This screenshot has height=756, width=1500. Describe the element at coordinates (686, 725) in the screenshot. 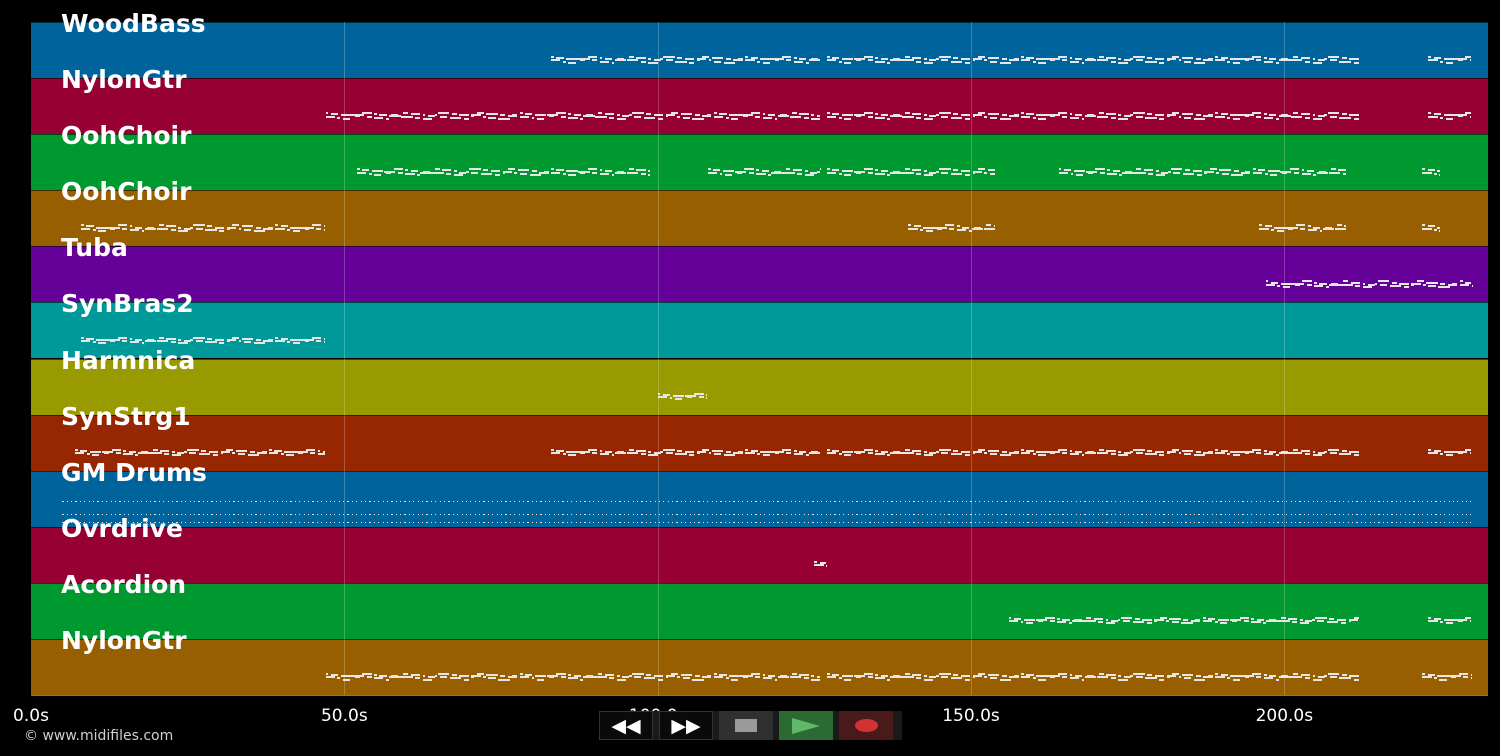

I see `fast-forward-button: ▶▶` at that location.